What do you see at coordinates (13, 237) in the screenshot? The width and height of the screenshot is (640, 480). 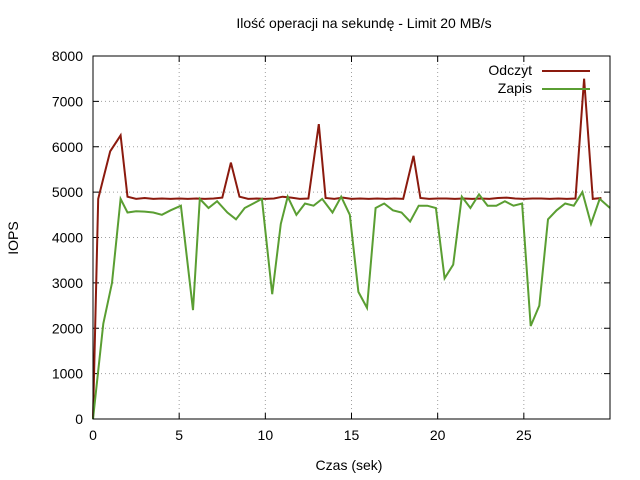 I see `y-axis-label: IOPS` at bounding box center [13, 237].